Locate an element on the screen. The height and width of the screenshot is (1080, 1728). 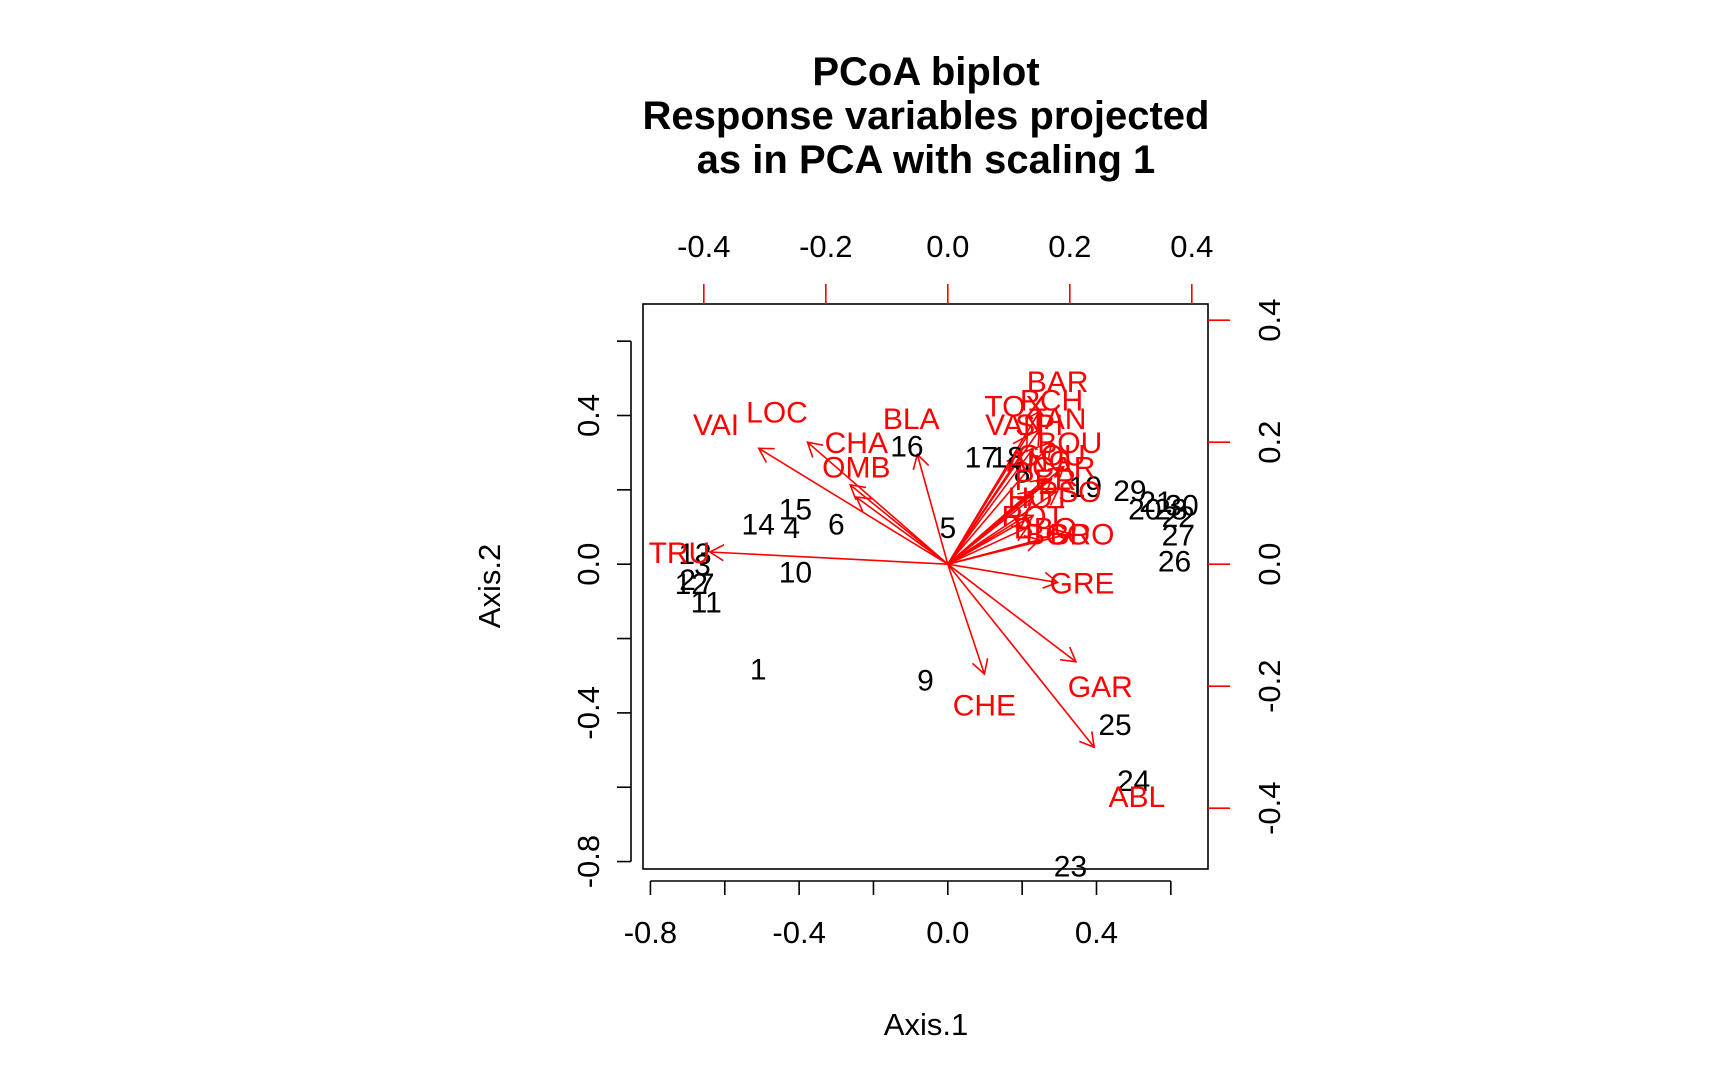
x-axis-label: Axis.1 is located at coordinates (926, 1024).